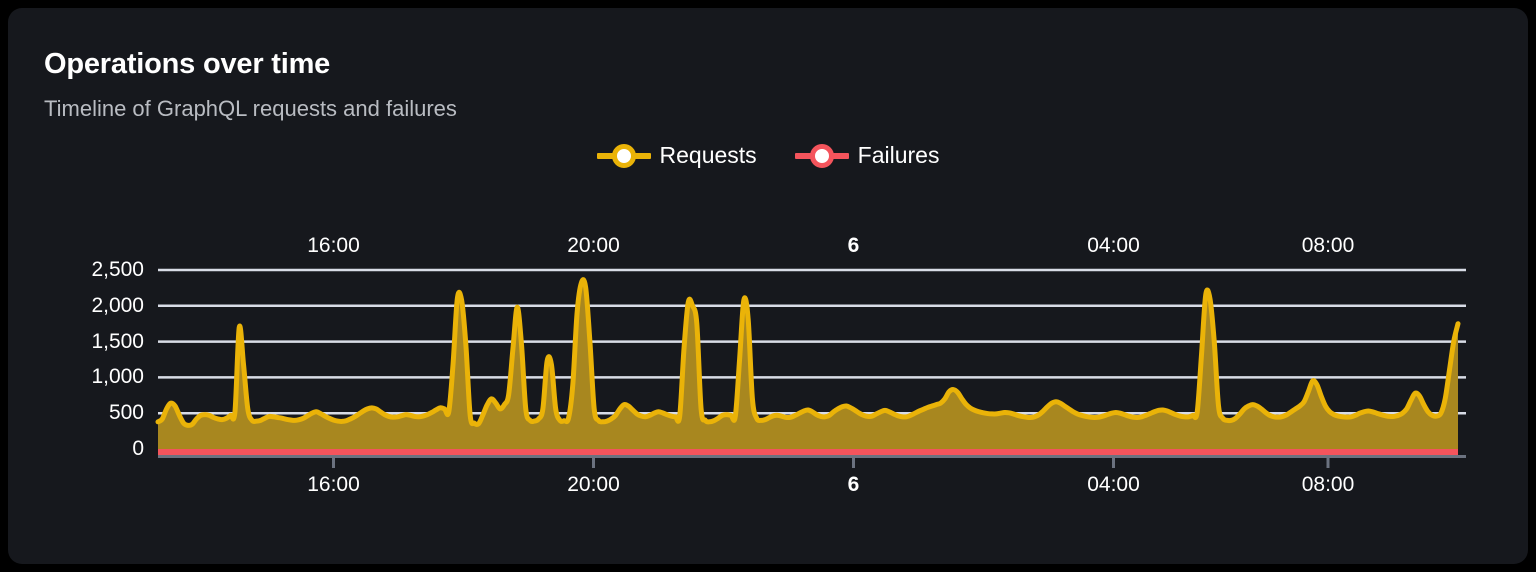  I want to click on legend-item-requests: Requests, so click(676, 155).